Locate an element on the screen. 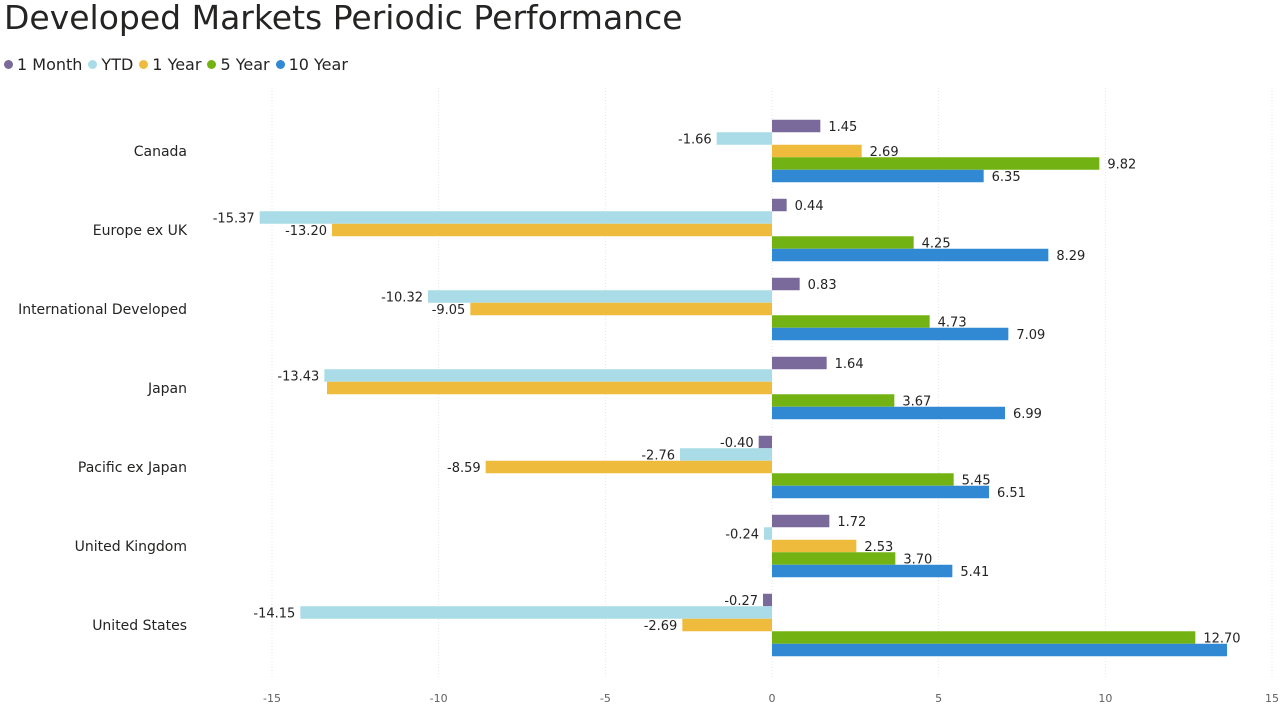 This screenshot has height=711, width=1283. data-label: 3.67 is located at coordinates (916, 402).